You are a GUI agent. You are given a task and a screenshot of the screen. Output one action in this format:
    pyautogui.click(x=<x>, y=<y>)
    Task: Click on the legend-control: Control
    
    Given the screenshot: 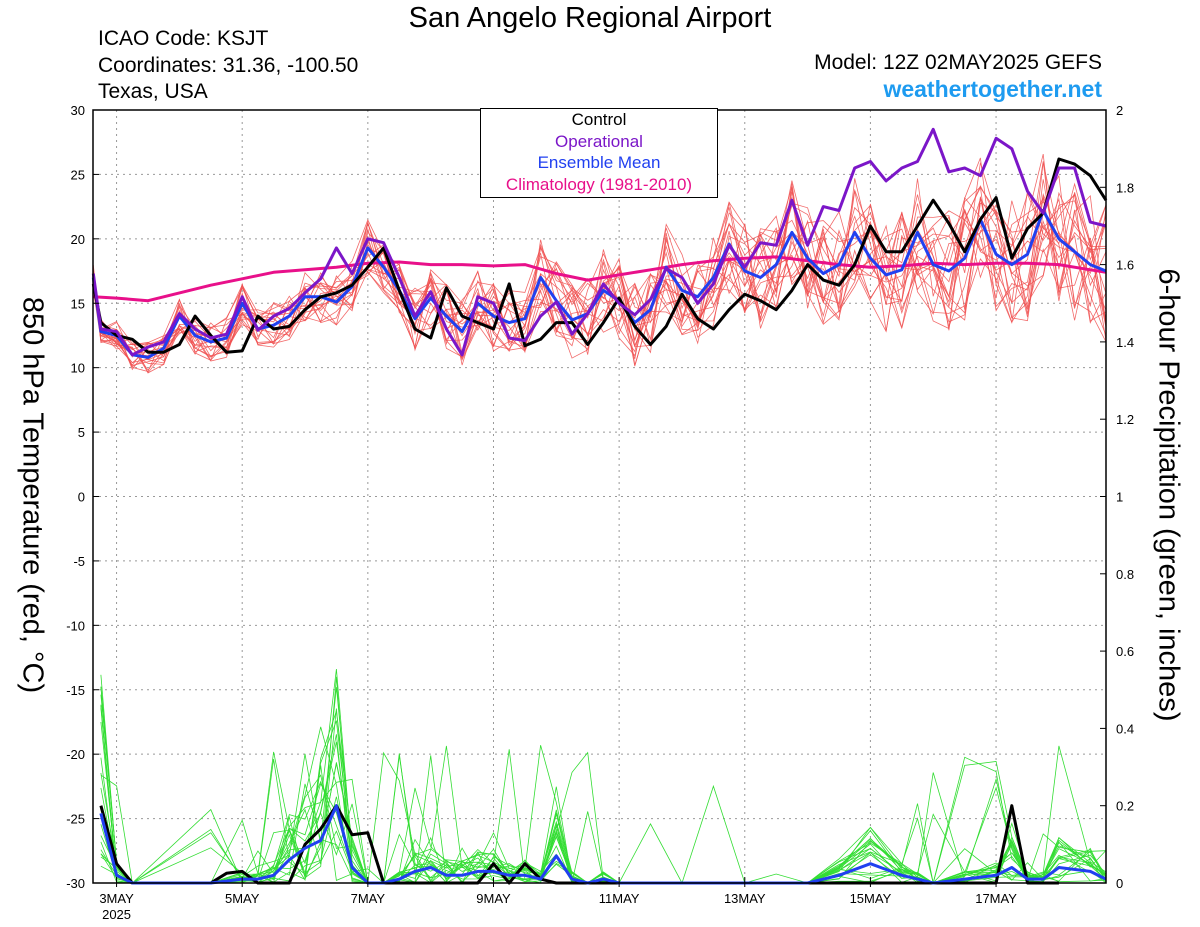 What is the action you would take?
    pyautogui.click(x=599, y=119)
    